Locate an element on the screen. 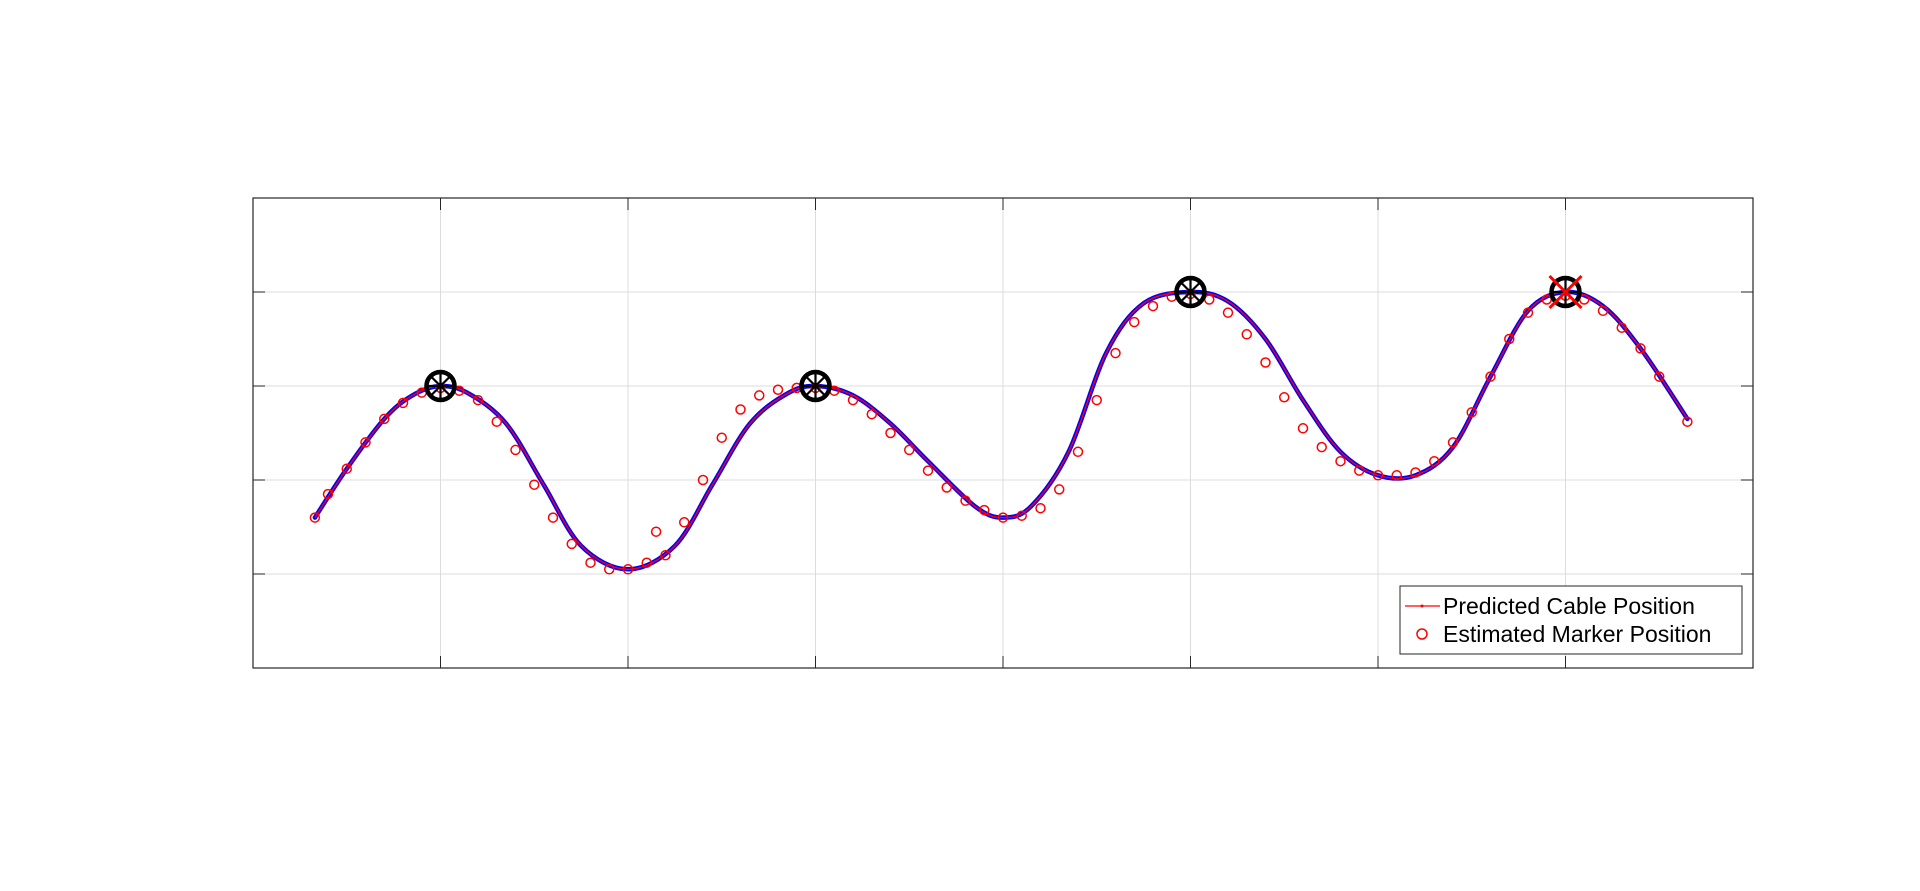 Image resolution: width=1920 pixels, height=891 pixels. legend-line-dot is located at coordinates (1422, 606).